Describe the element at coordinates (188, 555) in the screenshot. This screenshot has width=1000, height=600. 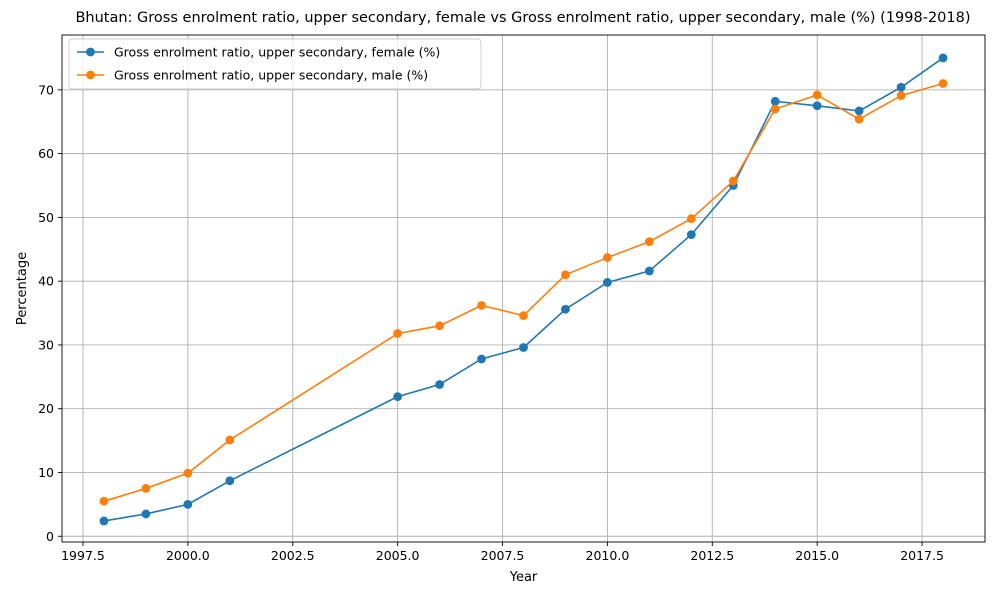
I see `x-tick-label: 2000.0` at that location.